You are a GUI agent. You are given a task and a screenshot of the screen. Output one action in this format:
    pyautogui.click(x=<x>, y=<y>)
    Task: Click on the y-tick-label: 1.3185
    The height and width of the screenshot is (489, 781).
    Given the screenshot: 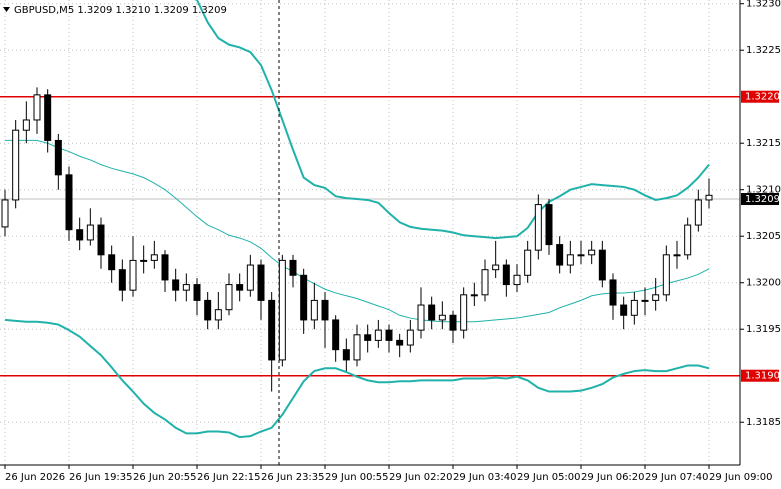 What is the action you would take?
    pyautogui.click(x=763, y=422)
    